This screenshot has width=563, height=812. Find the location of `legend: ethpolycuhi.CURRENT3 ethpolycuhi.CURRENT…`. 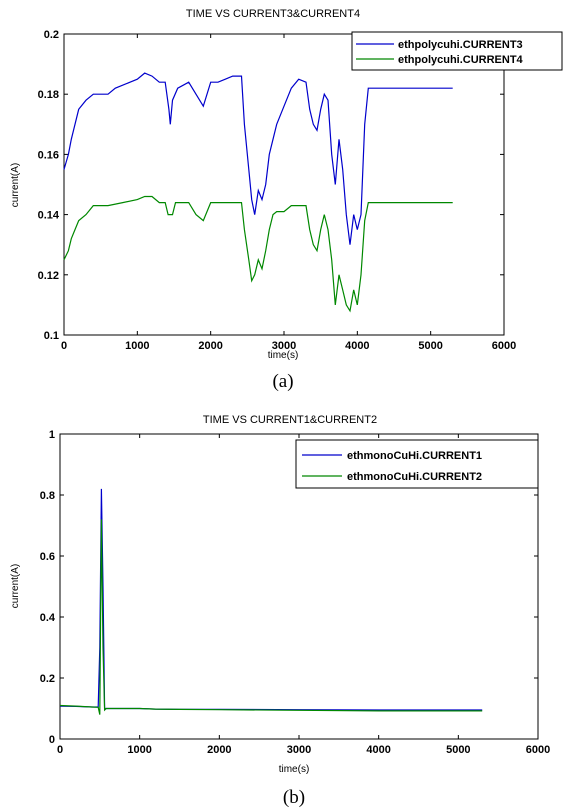

legend: ethpolycuhi.CURRENT3 ethpolycuhi.CURRENT… is located at coordinates (457, 51).